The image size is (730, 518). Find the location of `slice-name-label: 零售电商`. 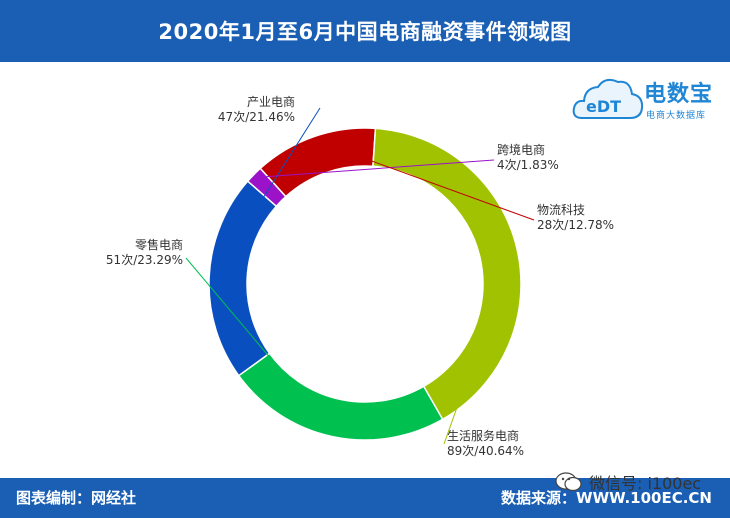

slice-name-label: 零售电商 is located at coordinates (159, 244).